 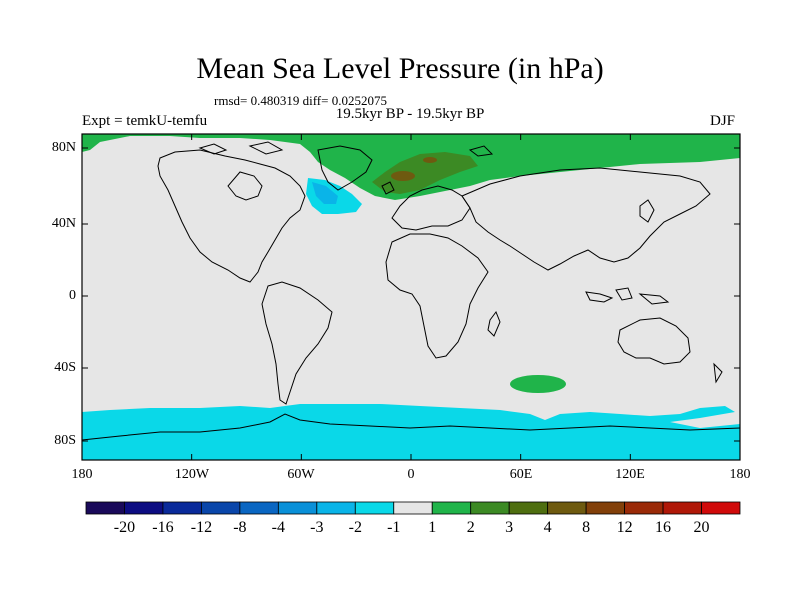 I want to click on colorbar-label: -1, so click(x=394, y=527).